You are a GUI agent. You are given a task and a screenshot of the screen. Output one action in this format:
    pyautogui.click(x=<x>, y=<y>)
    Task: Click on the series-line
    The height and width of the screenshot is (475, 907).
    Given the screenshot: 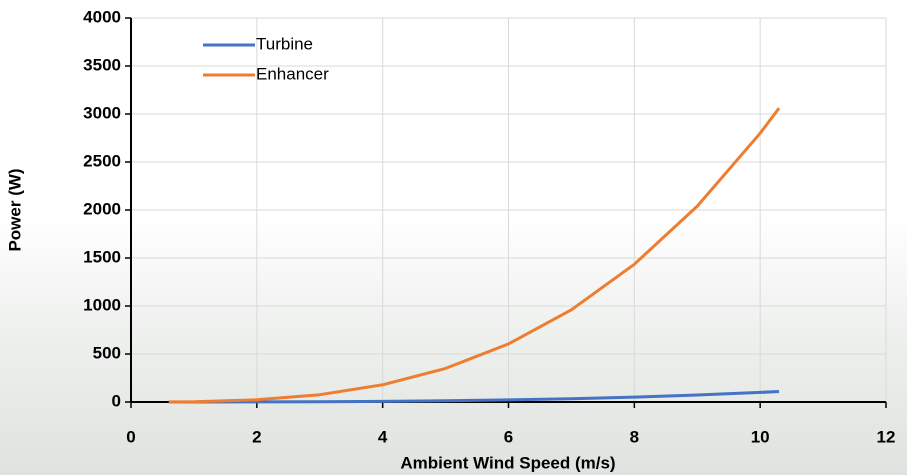 What is the action you would take?
    pyautogui.click(x=474, y=397)
    